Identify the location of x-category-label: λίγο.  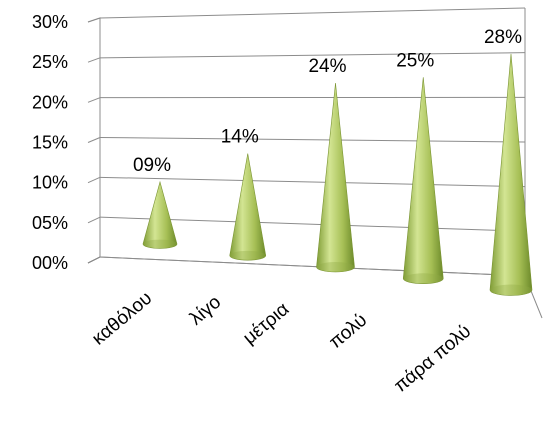
(205, 311).